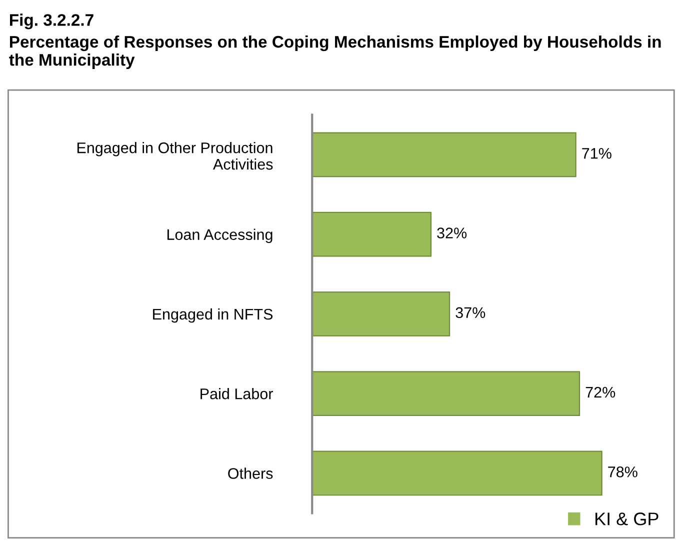 This screenshot has width=683, height=546. What do you see at coordinates (52, 22) in the screenshot?
I see `text: Fig. 3.2.2.7` at bounding box center [52, 22].